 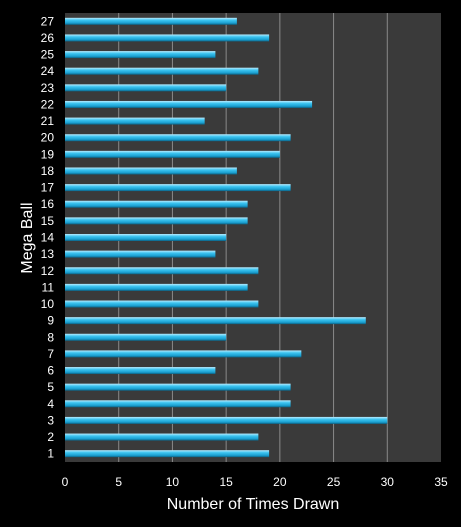 What do you see at coordinates (48, 171) in the screenshot?
I see `y-tick-label: 18` at bounding box center [48, 171].